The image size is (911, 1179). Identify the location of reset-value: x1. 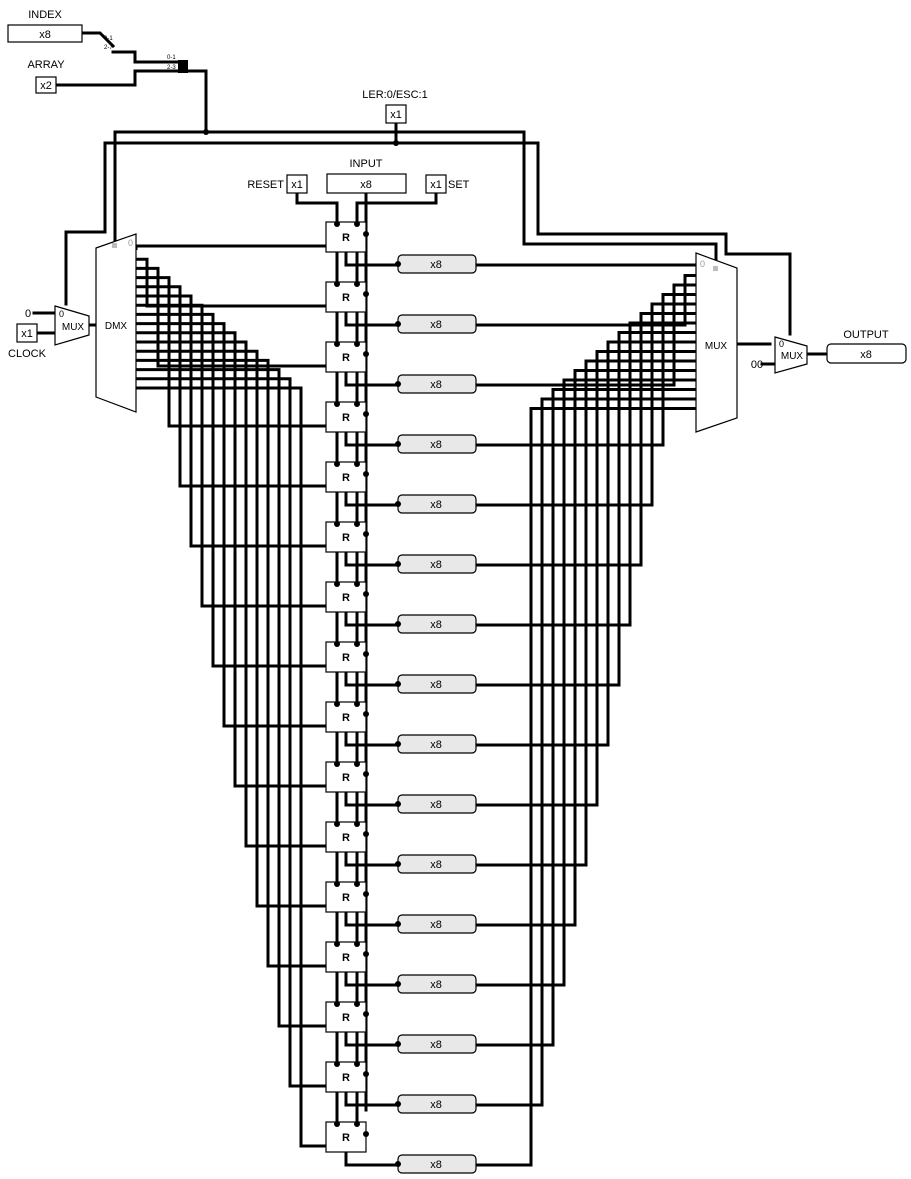
(297, 185).